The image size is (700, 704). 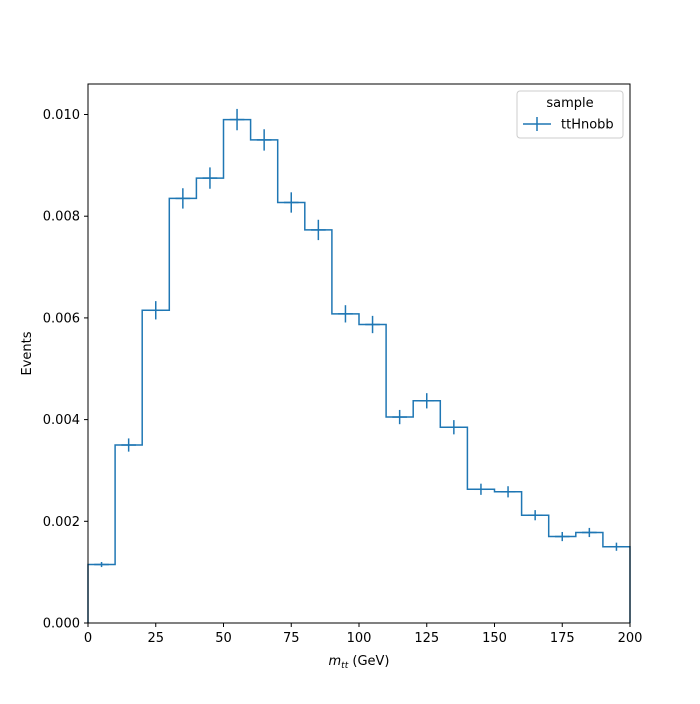 What do you see at coordinates (291, 638) in the screenshot?
I see `x-tick-label: 75` at bounding box center [291, 638].